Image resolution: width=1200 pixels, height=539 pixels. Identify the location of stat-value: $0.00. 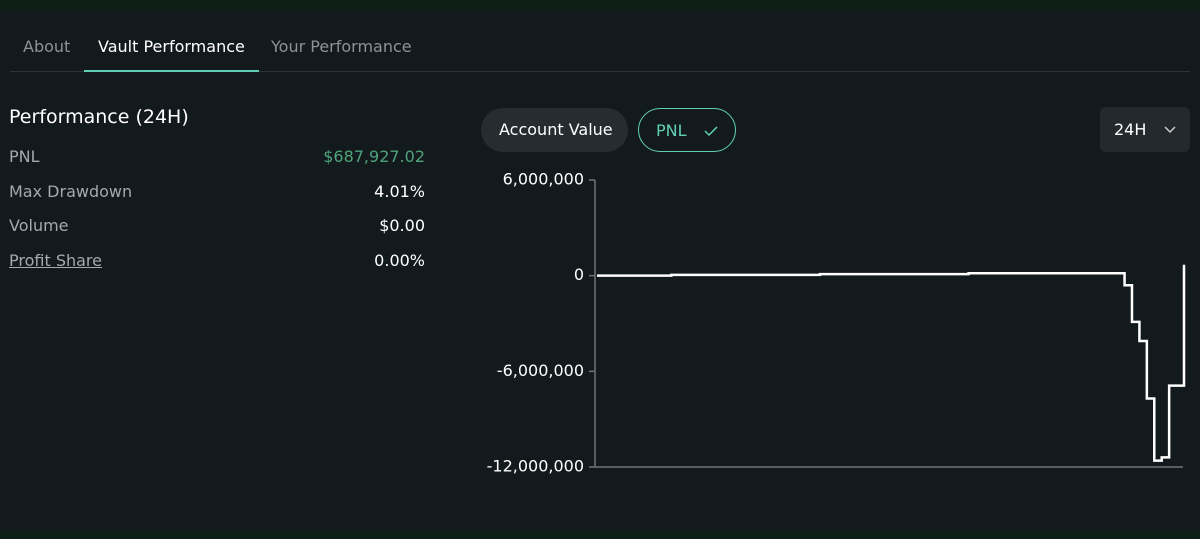
(402, 226).